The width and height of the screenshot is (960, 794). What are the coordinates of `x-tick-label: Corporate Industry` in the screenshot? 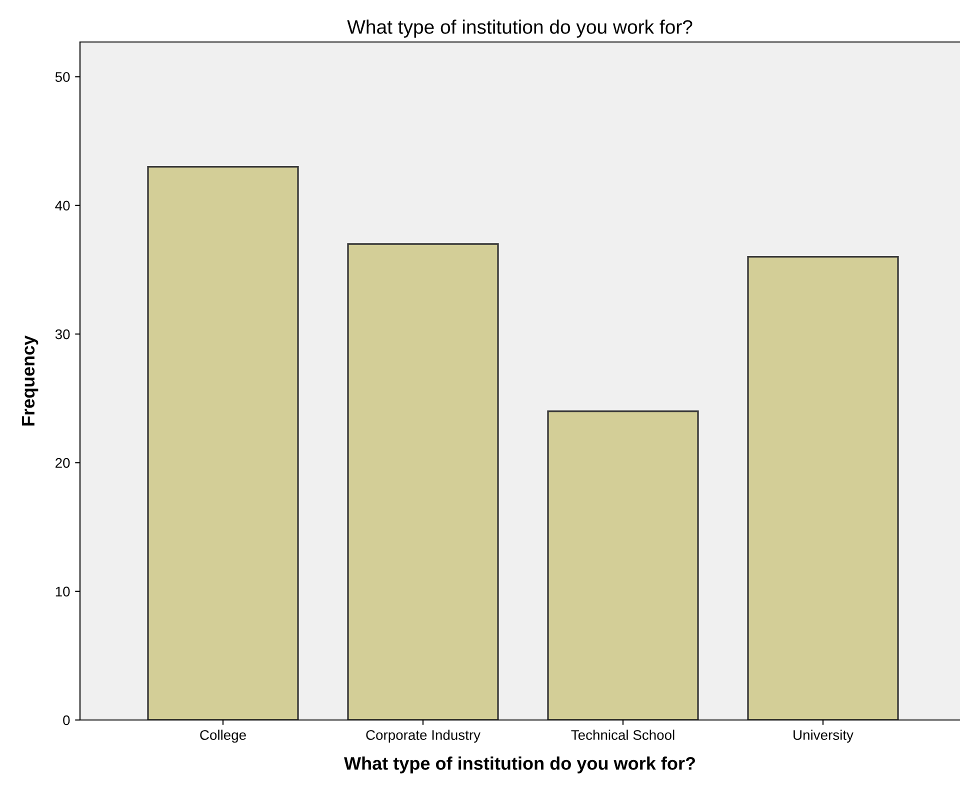 It's located at (423, 736).